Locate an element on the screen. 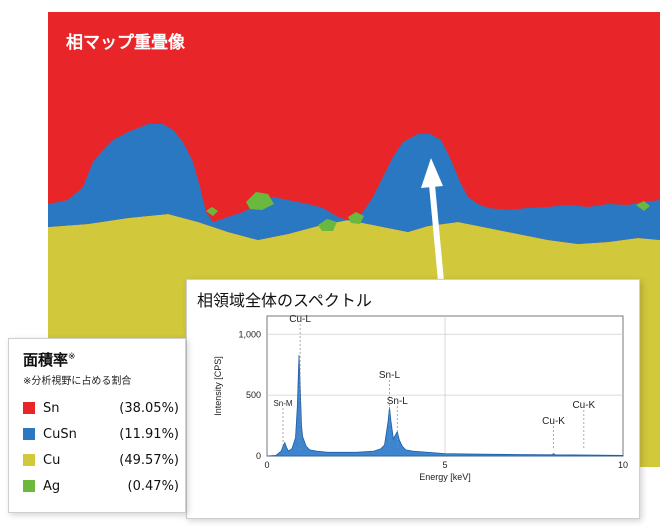 This screenshot has height=526, width=660. x-tick-label: 5 is located at coordinates (444, 465).